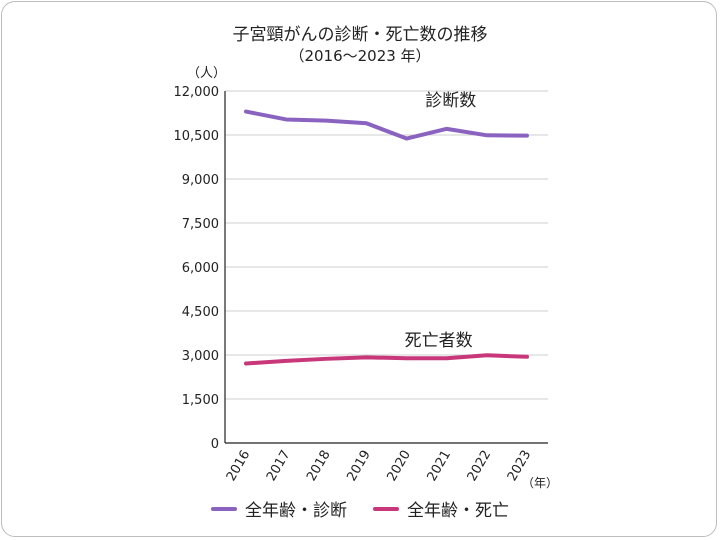  I want to click on x-tick-label: 2022, so click(480, 466).